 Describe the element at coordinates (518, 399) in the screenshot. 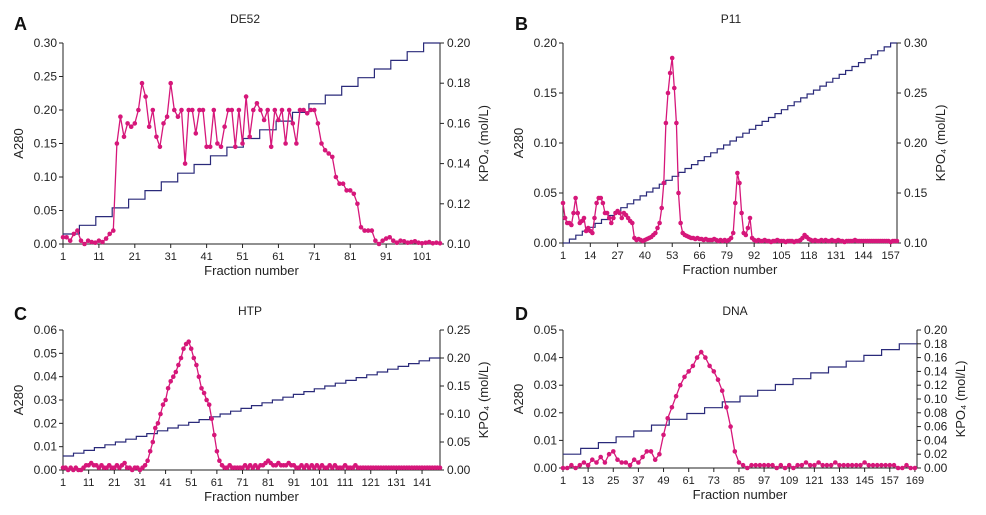

I see `y-axis-label: A280` at that location.